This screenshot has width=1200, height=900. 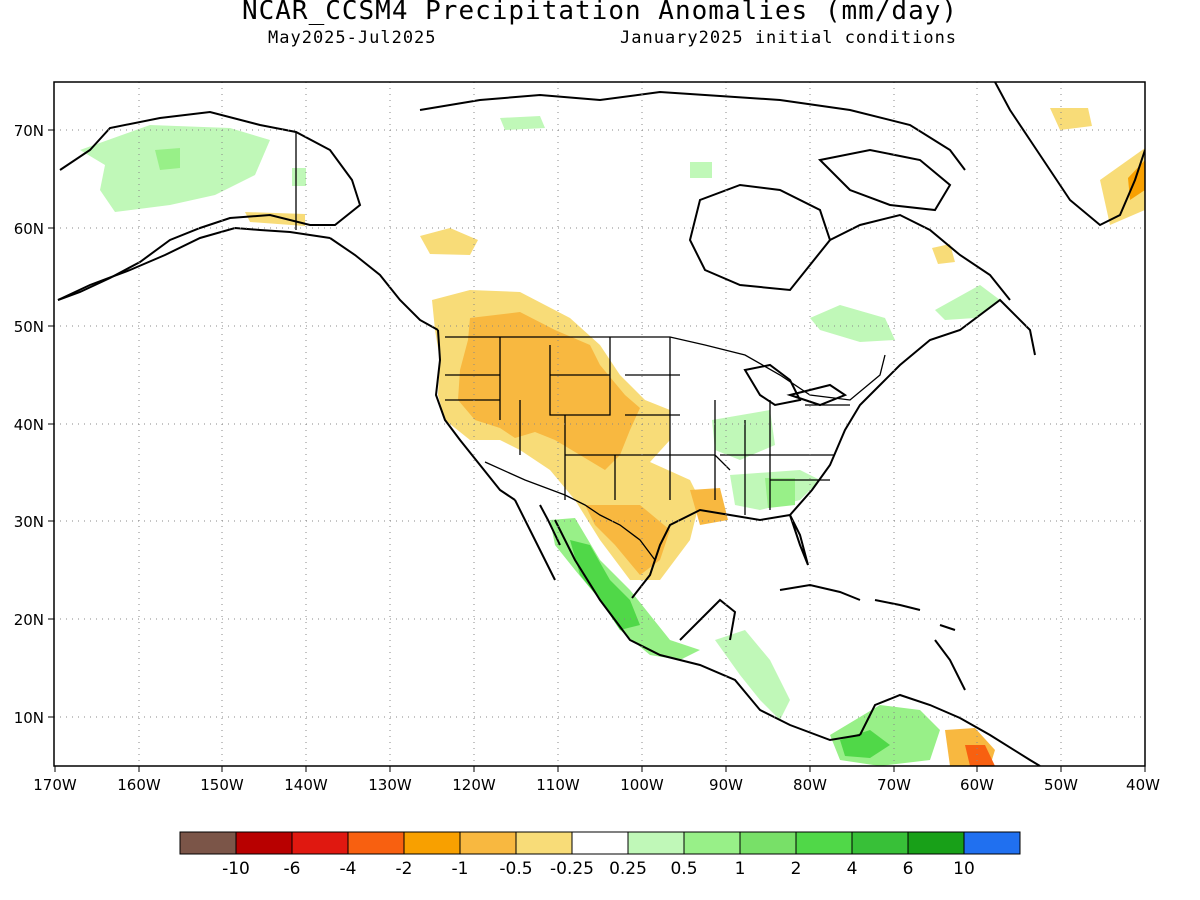 I want to click on anomaly-region-quebec-dry, so click(x=943, y=254).